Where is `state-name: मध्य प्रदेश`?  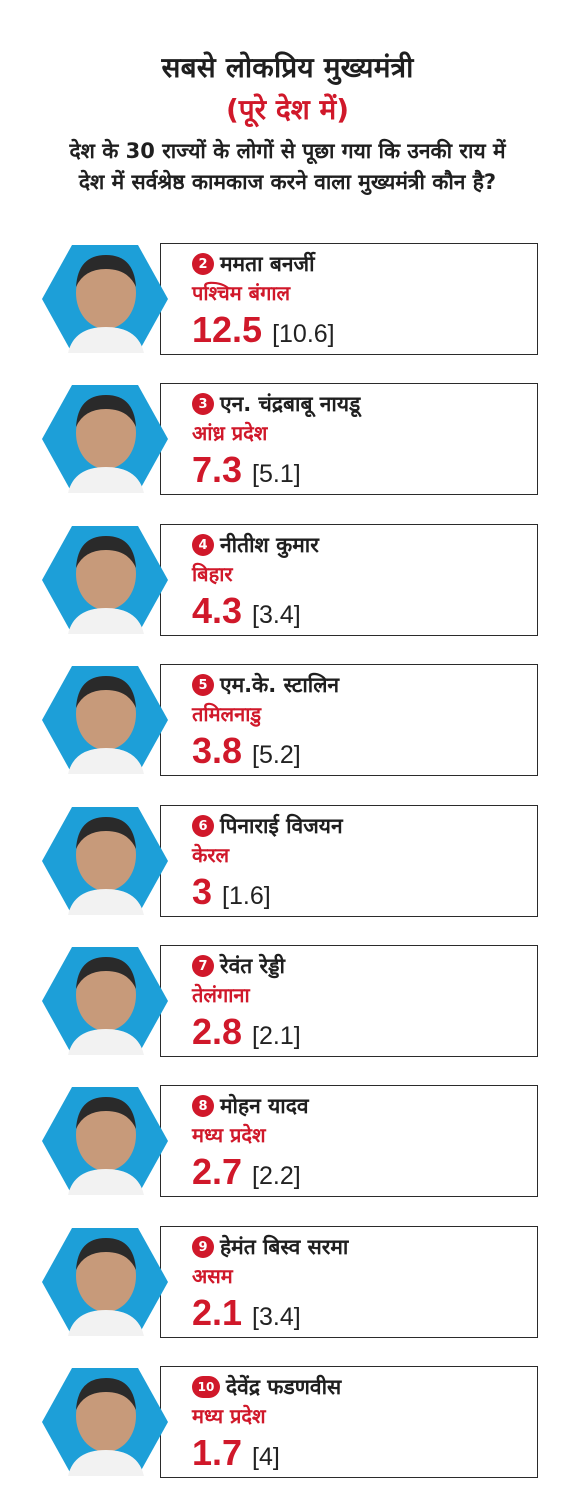 state-name: मध्य प्रदेश is located at coordinates (229, 1416).